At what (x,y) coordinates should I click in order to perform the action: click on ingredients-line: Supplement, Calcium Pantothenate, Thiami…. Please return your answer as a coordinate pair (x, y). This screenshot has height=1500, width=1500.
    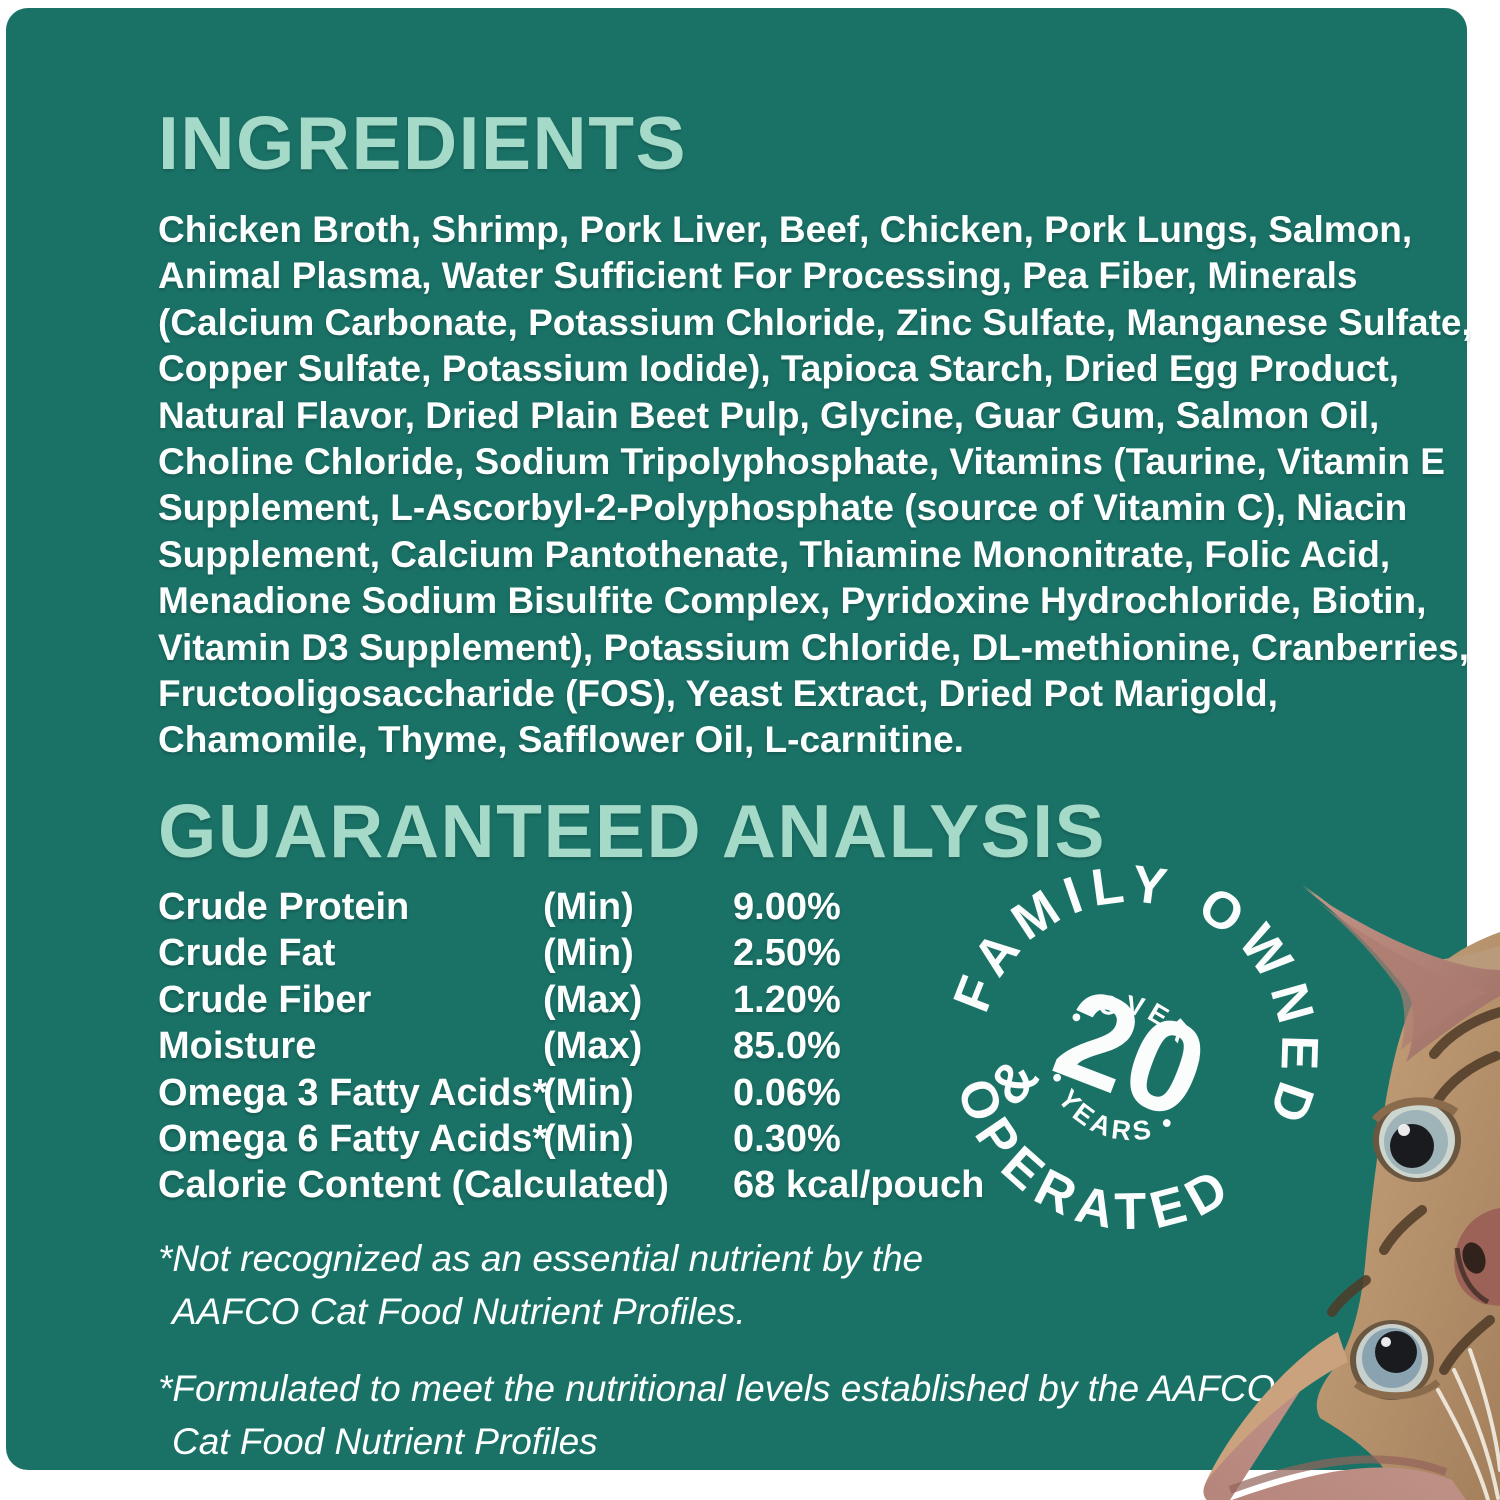
    Looking at the image, I should click on (774, 554).